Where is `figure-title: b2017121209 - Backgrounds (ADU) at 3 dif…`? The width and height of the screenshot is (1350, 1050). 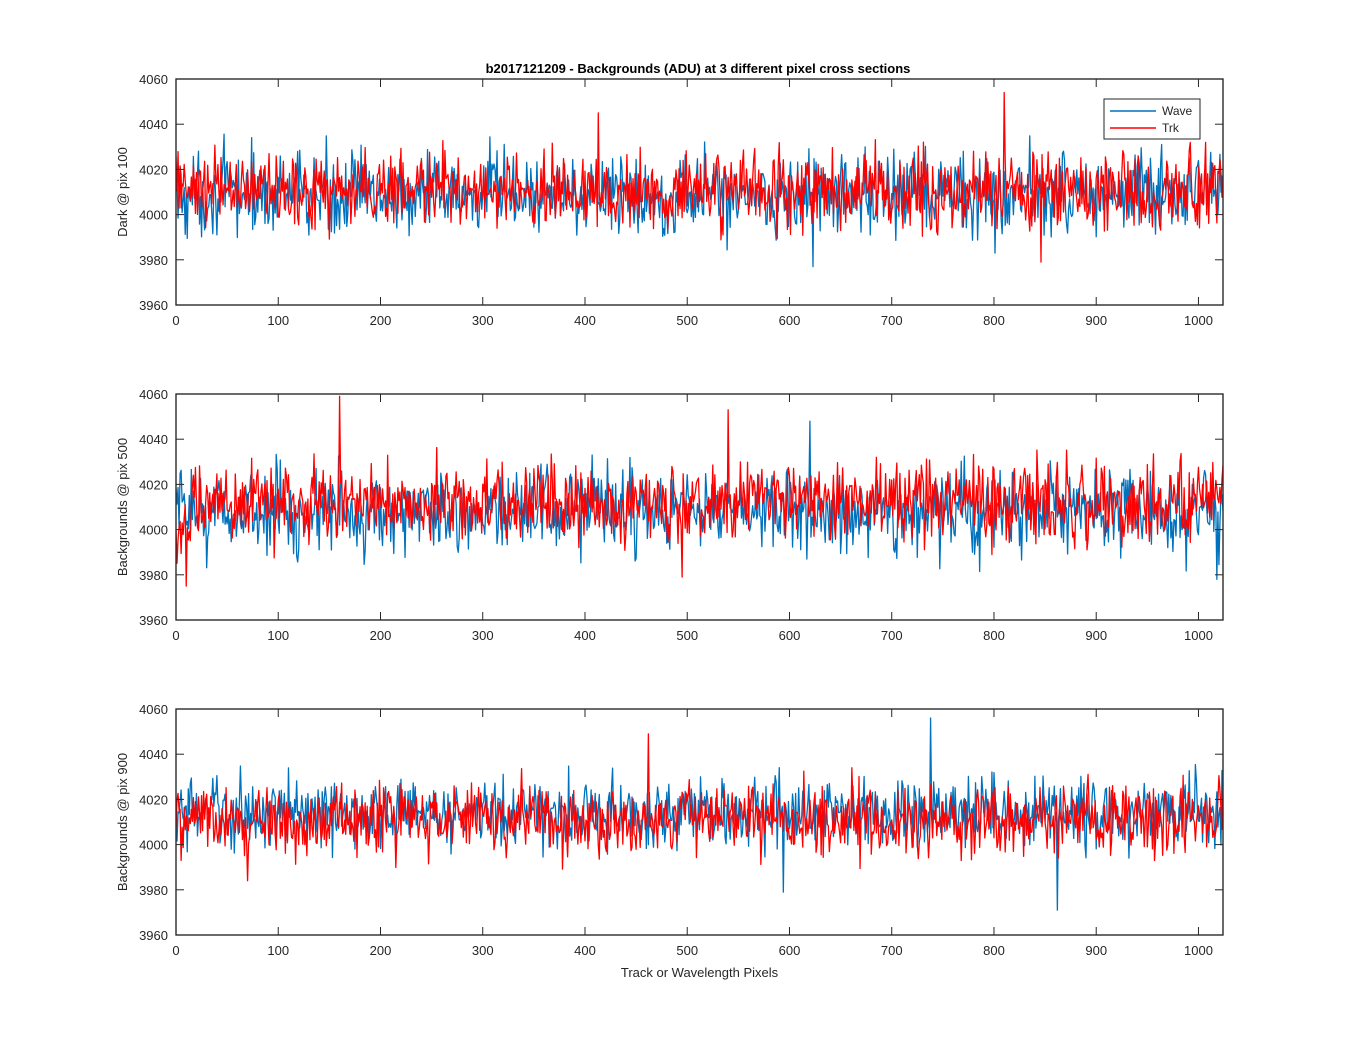
figure-title: b2017121209 - Backgrounds (ADU) at 3 dif… is located at coordinates (698, 68).